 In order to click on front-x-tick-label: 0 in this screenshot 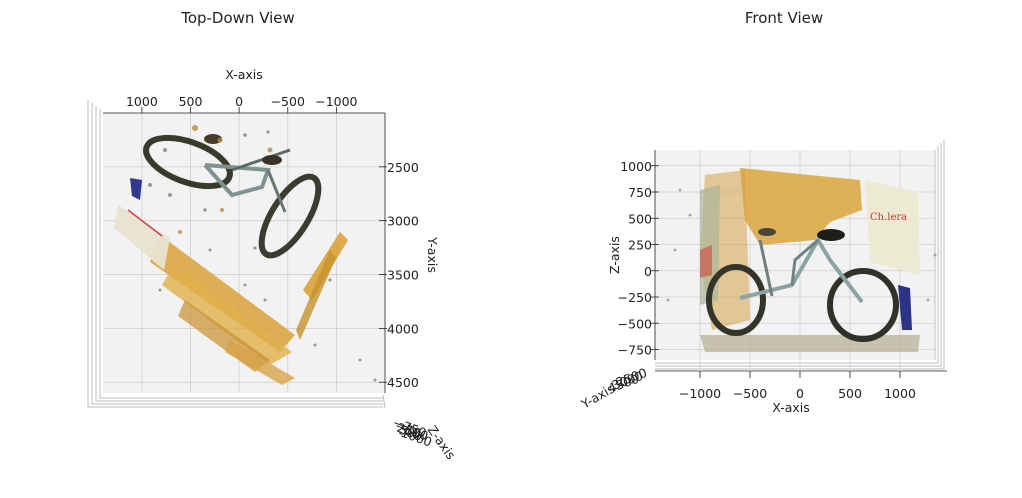, I will do `click(800, 393)`.